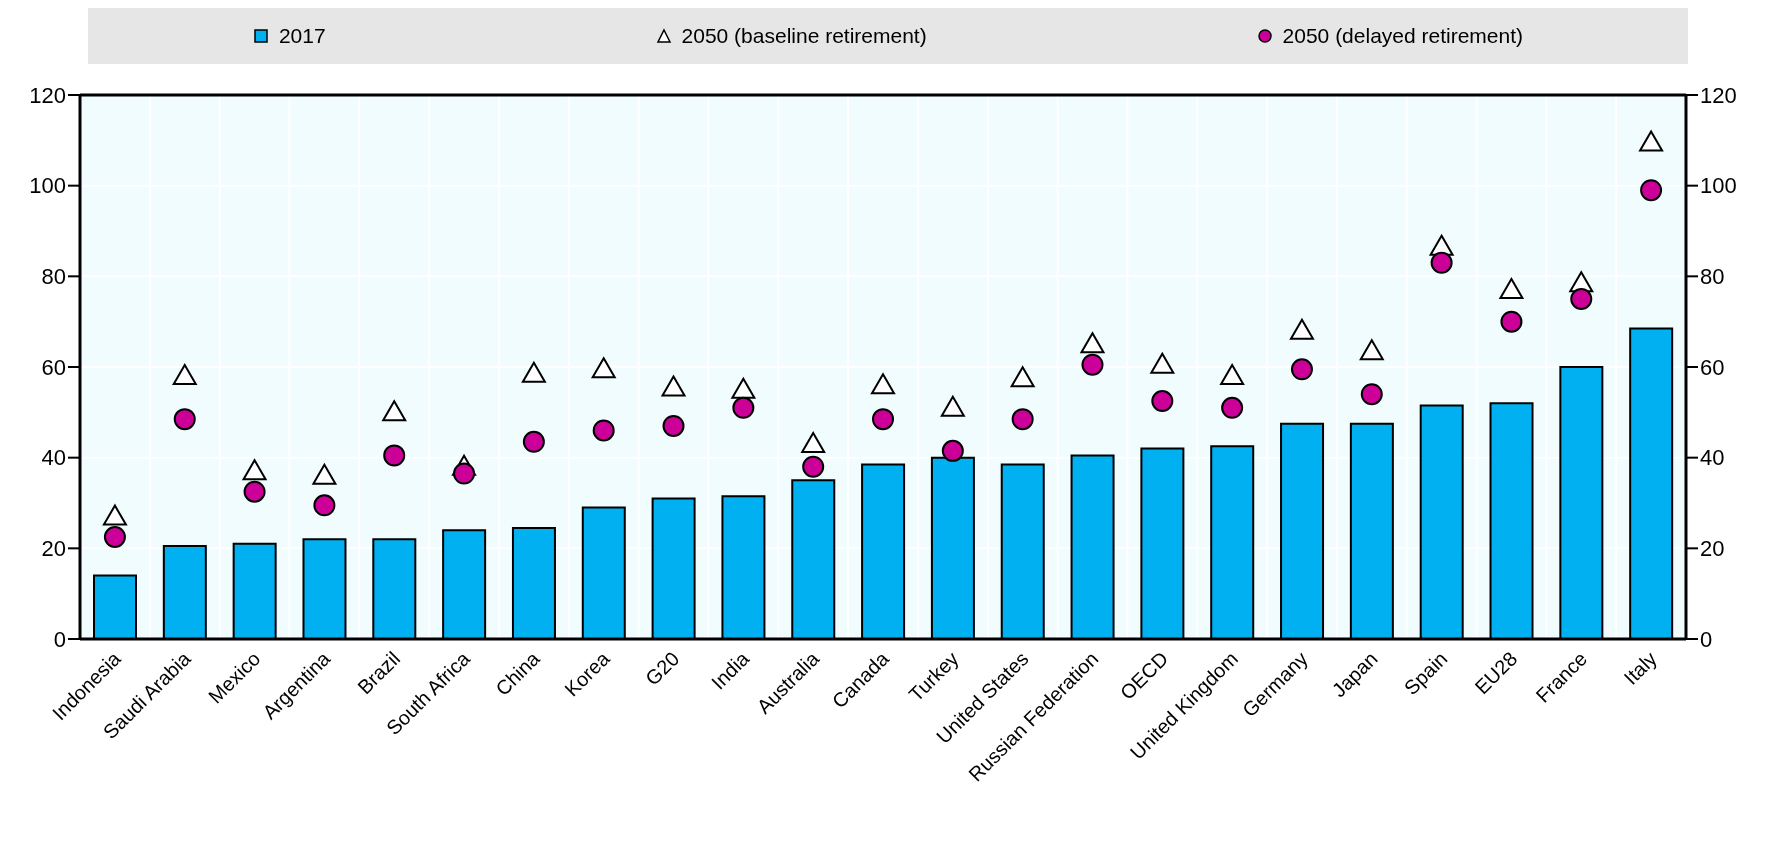 The width and height of the screenshot is (1770, 853). Describe the element at coordinates (804, 36) in the screenshot. I see `legend-label: 2050 (baseline retirement)` at that location.